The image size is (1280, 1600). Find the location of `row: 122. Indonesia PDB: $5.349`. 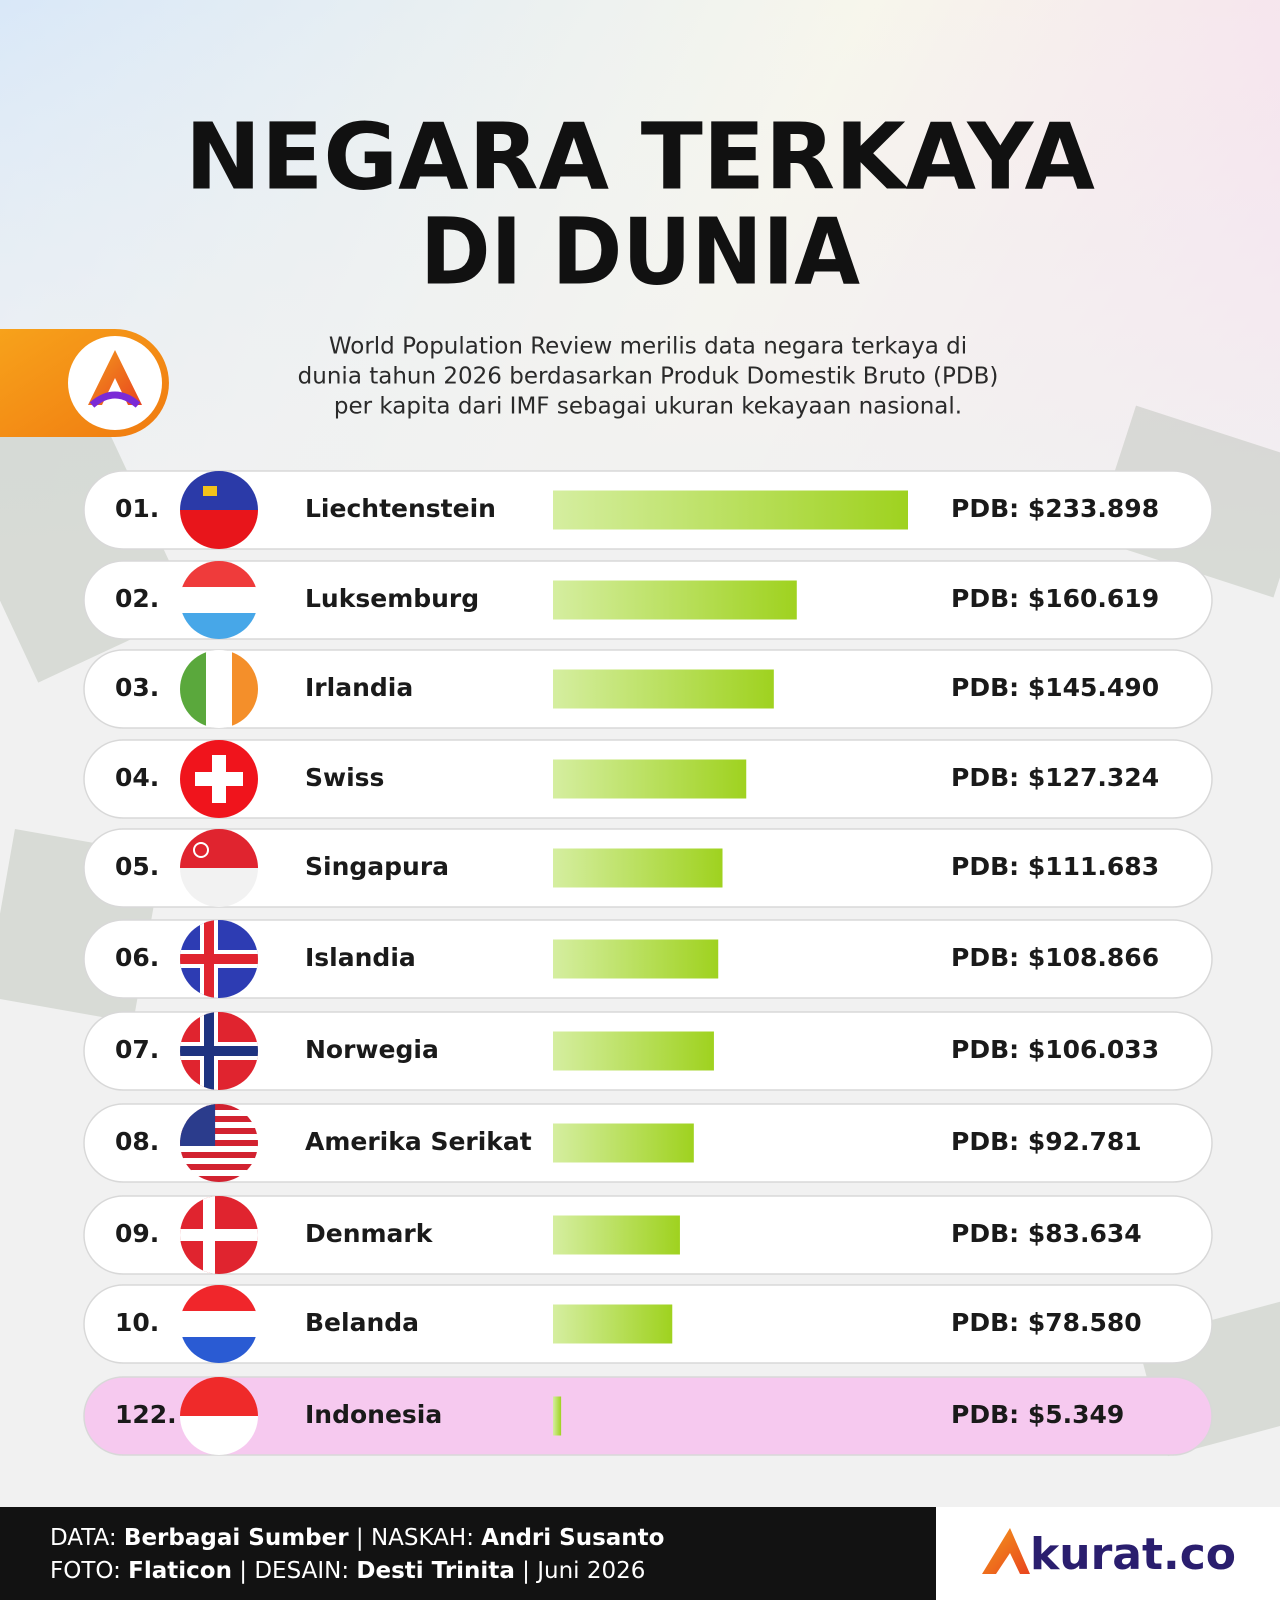

row: 122. Indonesia PDB: $5.349 is located at coordinates (648, 1416).